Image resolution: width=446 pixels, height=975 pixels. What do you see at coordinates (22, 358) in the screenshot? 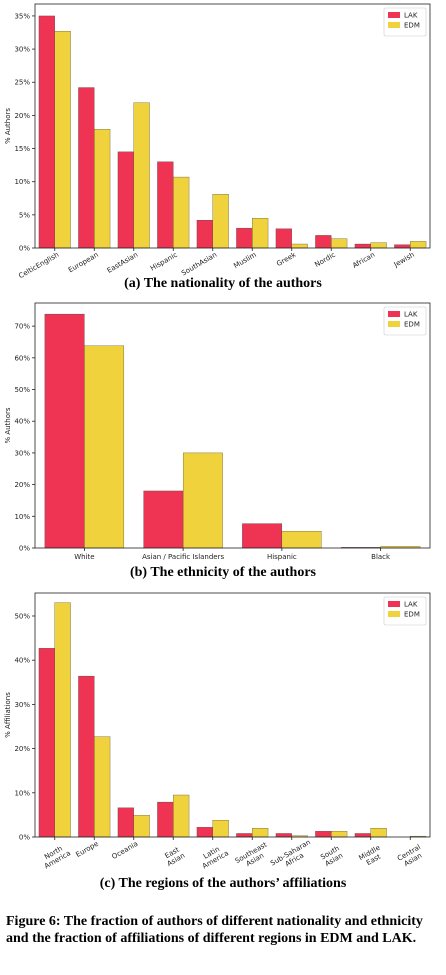
I see `y-tick-label: 60%` at bounding box center [22, 358].